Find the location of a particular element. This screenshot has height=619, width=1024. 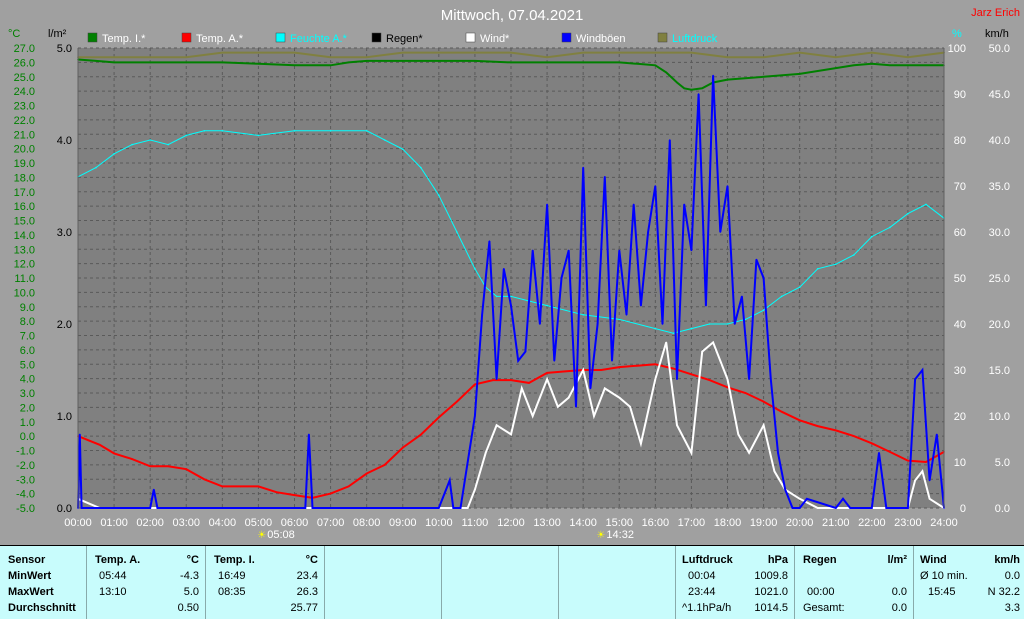

rain-tick-label: 4.0 is located at coordinates (64, 141).